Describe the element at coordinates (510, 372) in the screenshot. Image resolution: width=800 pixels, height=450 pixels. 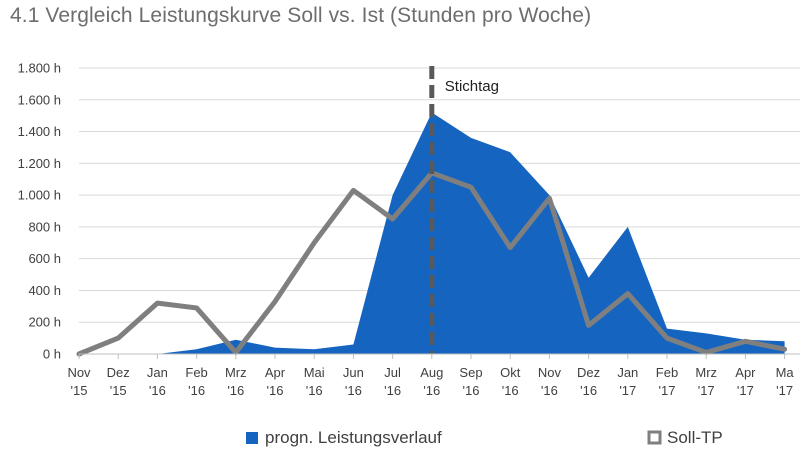
I see `x-tick-label: Okt` at that location.